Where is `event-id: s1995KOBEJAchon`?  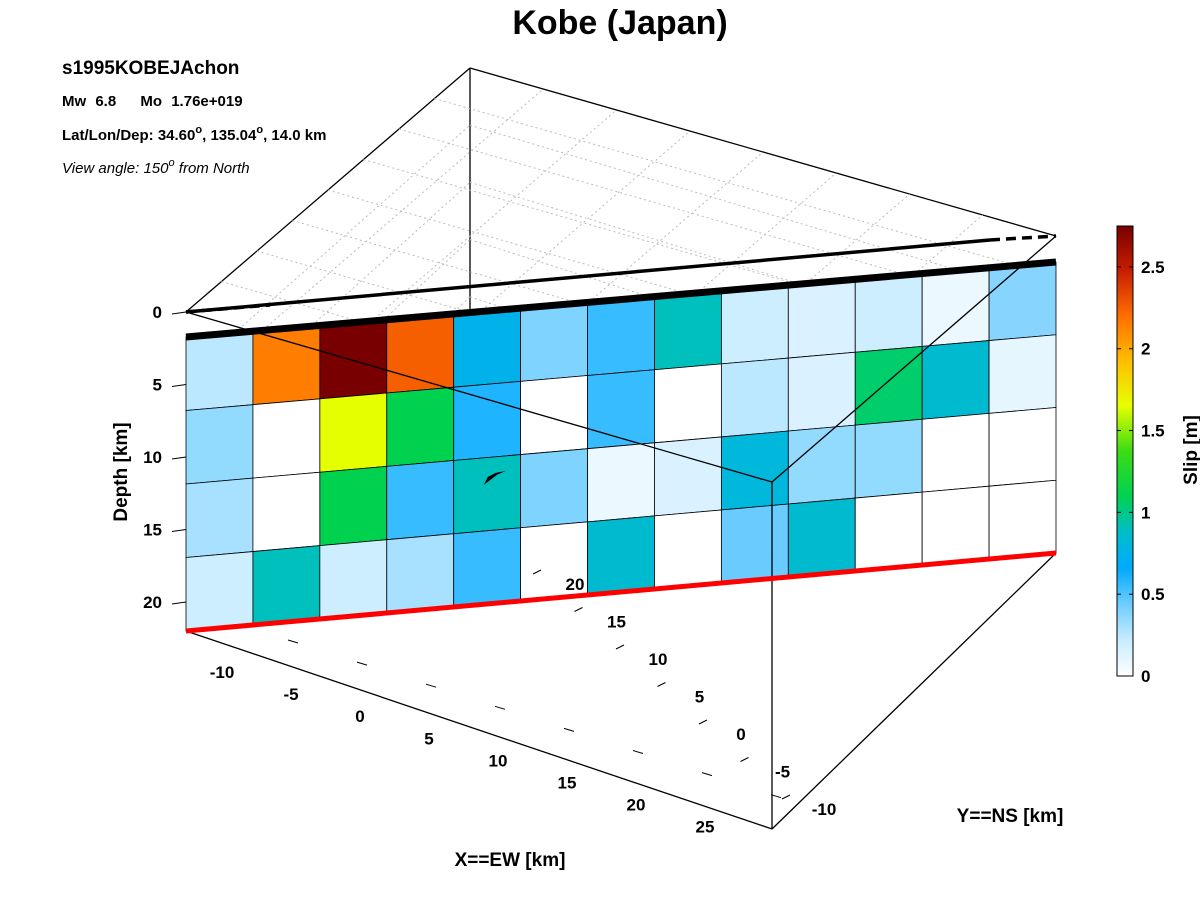 event-id: s1995KOBEJAchon is located at coordinates (150, 68).